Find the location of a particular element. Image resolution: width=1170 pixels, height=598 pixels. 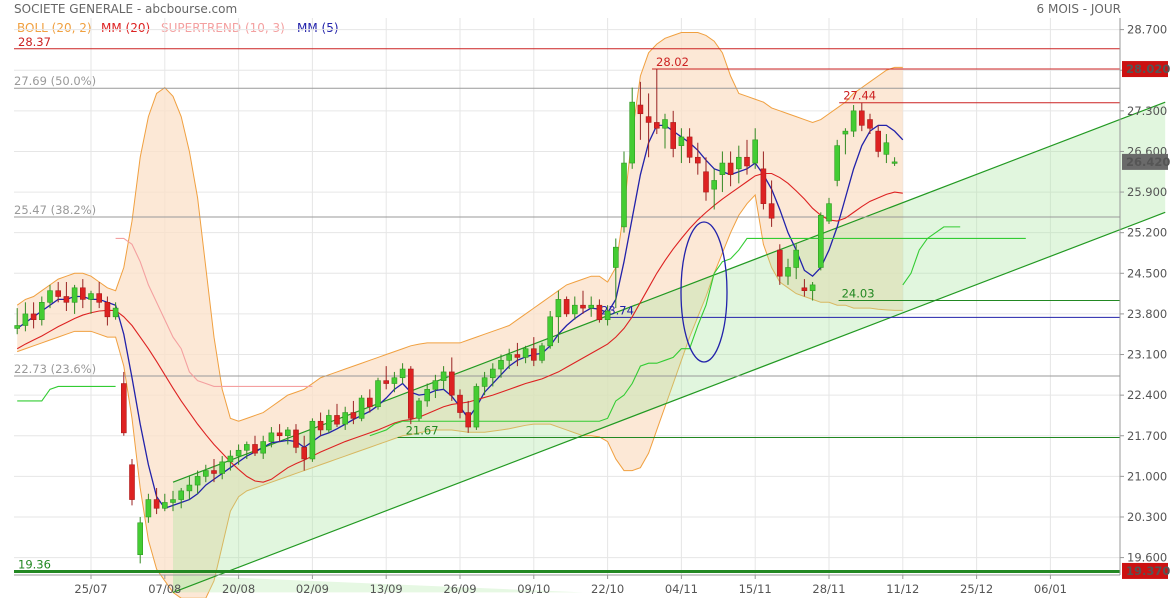

low-price-tag-bg is located at coordinates (1145, 570).